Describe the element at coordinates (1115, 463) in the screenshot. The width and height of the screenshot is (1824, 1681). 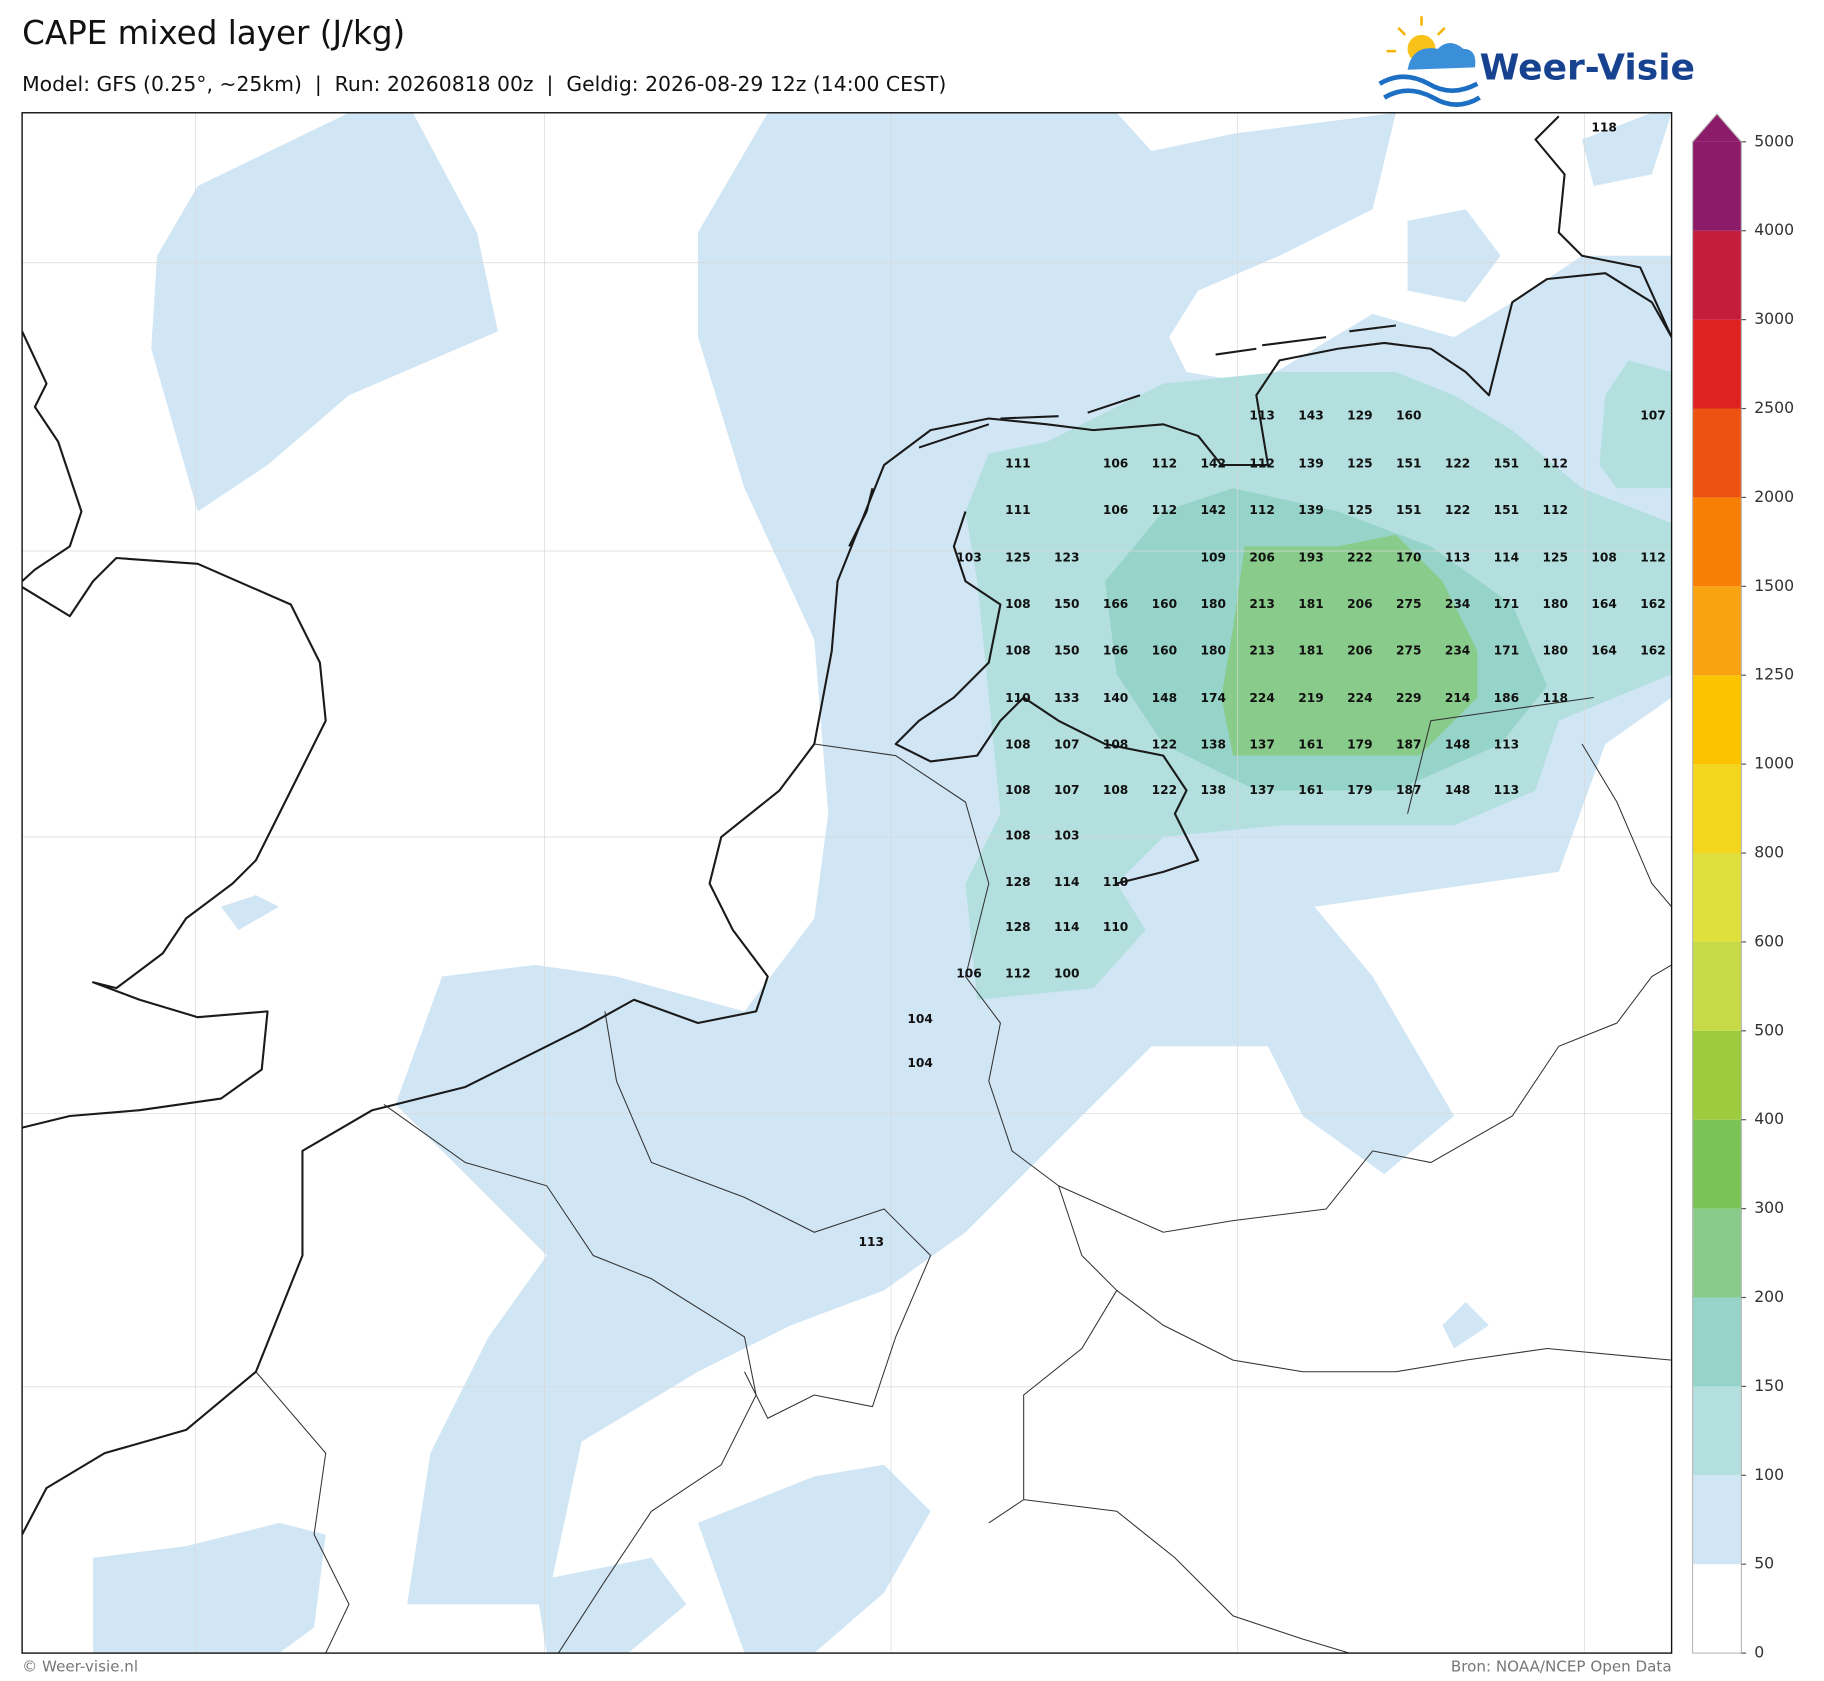
I see `cape-value-label: 106` at that location.